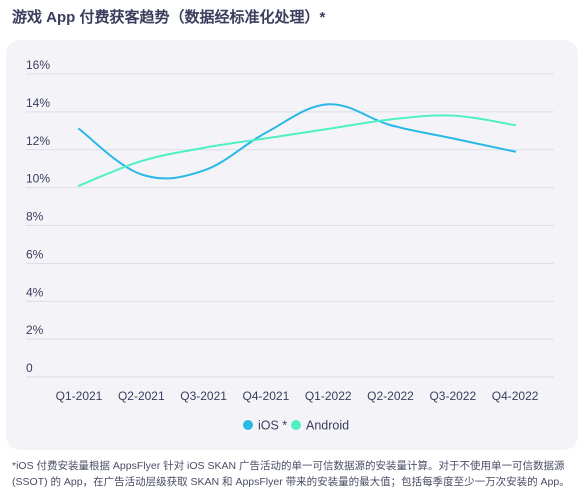  I want to click on y-tick-label: 10%, so click(38, 179).